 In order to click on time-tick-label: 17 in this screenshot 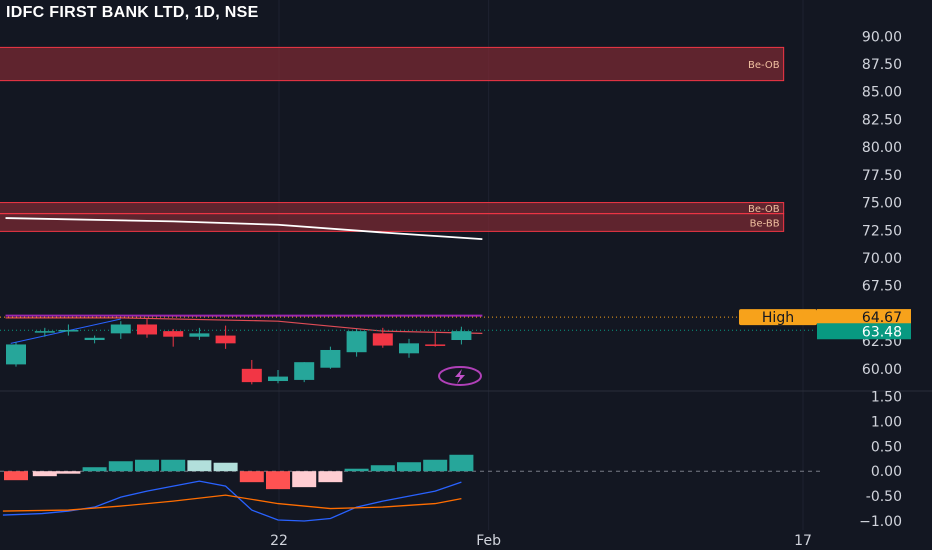, I will do `click(803, 541)`.